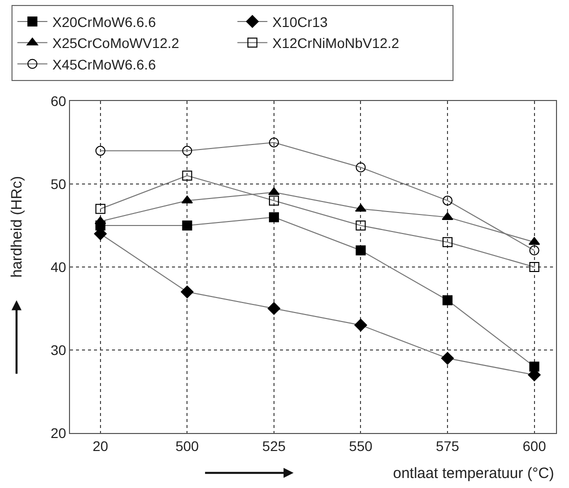  What do you see at coordinates (17, 227) in the screenshot?
I see `y-axis-title: hardheid (HRc)` at bounding box center [17, 227].